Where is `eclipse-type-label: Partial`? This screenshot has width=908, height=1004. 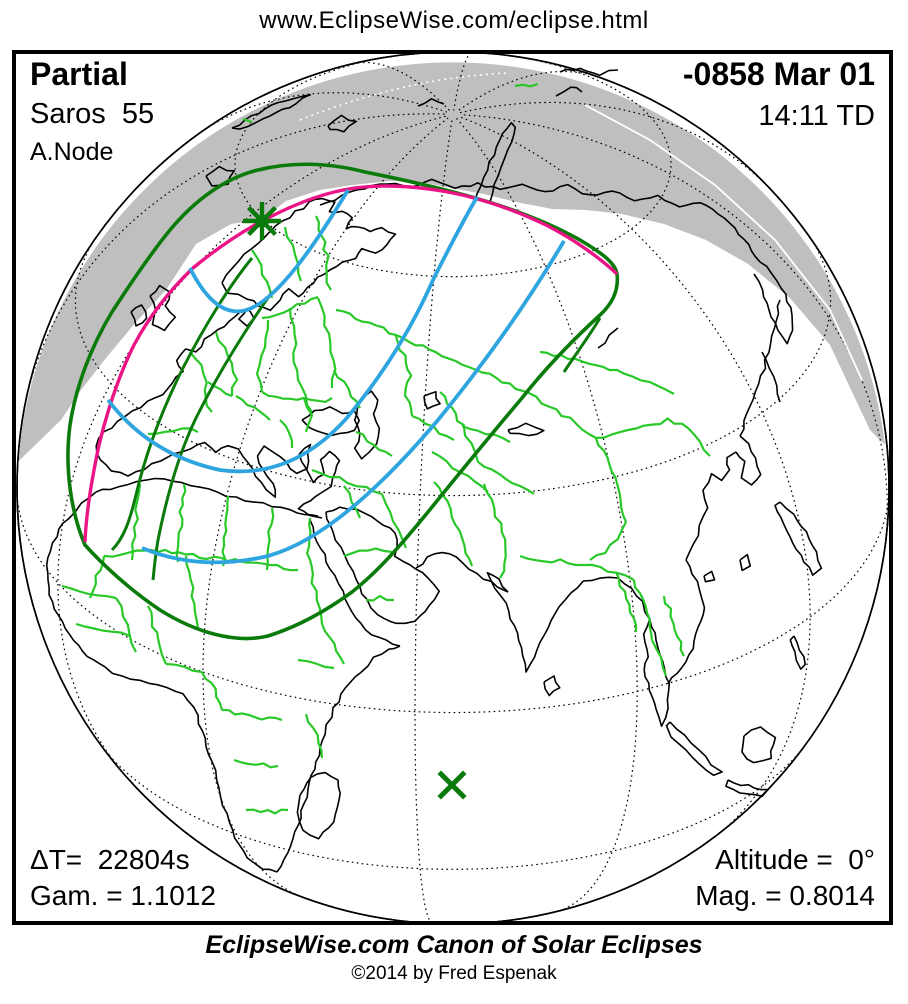
eclipse-type-label: Partial is located at coordinates (79, 74).